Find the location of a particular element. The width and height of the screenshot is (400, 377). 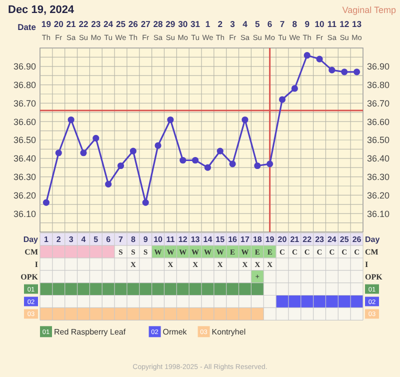

y-tick-label: 36.40 is located at coordinates (24, 159).